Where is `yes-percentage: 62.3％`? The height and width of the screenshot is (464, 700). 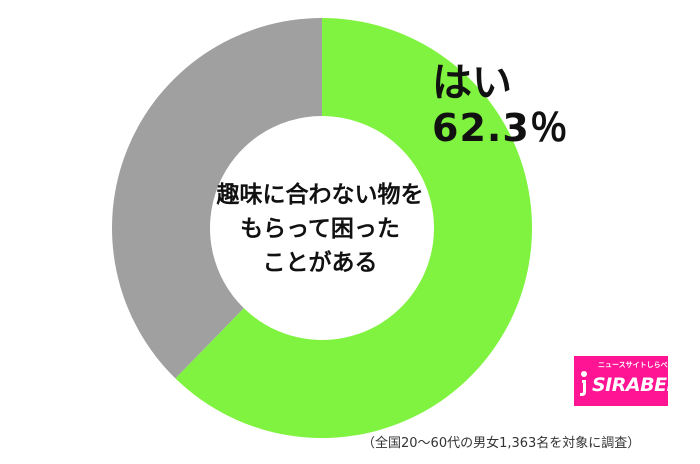
yes-percentage: 62.3％ is located at coordinates (500, 128).